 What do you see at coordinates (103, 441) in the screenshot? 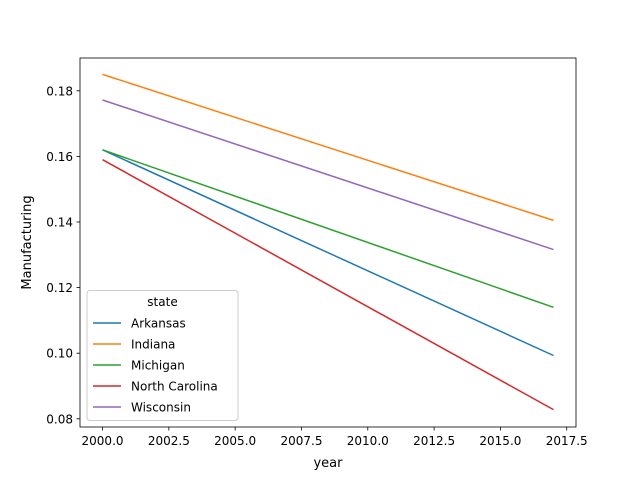
I see `x-tick-label: 2000.0` at bounding box center [103, 441].